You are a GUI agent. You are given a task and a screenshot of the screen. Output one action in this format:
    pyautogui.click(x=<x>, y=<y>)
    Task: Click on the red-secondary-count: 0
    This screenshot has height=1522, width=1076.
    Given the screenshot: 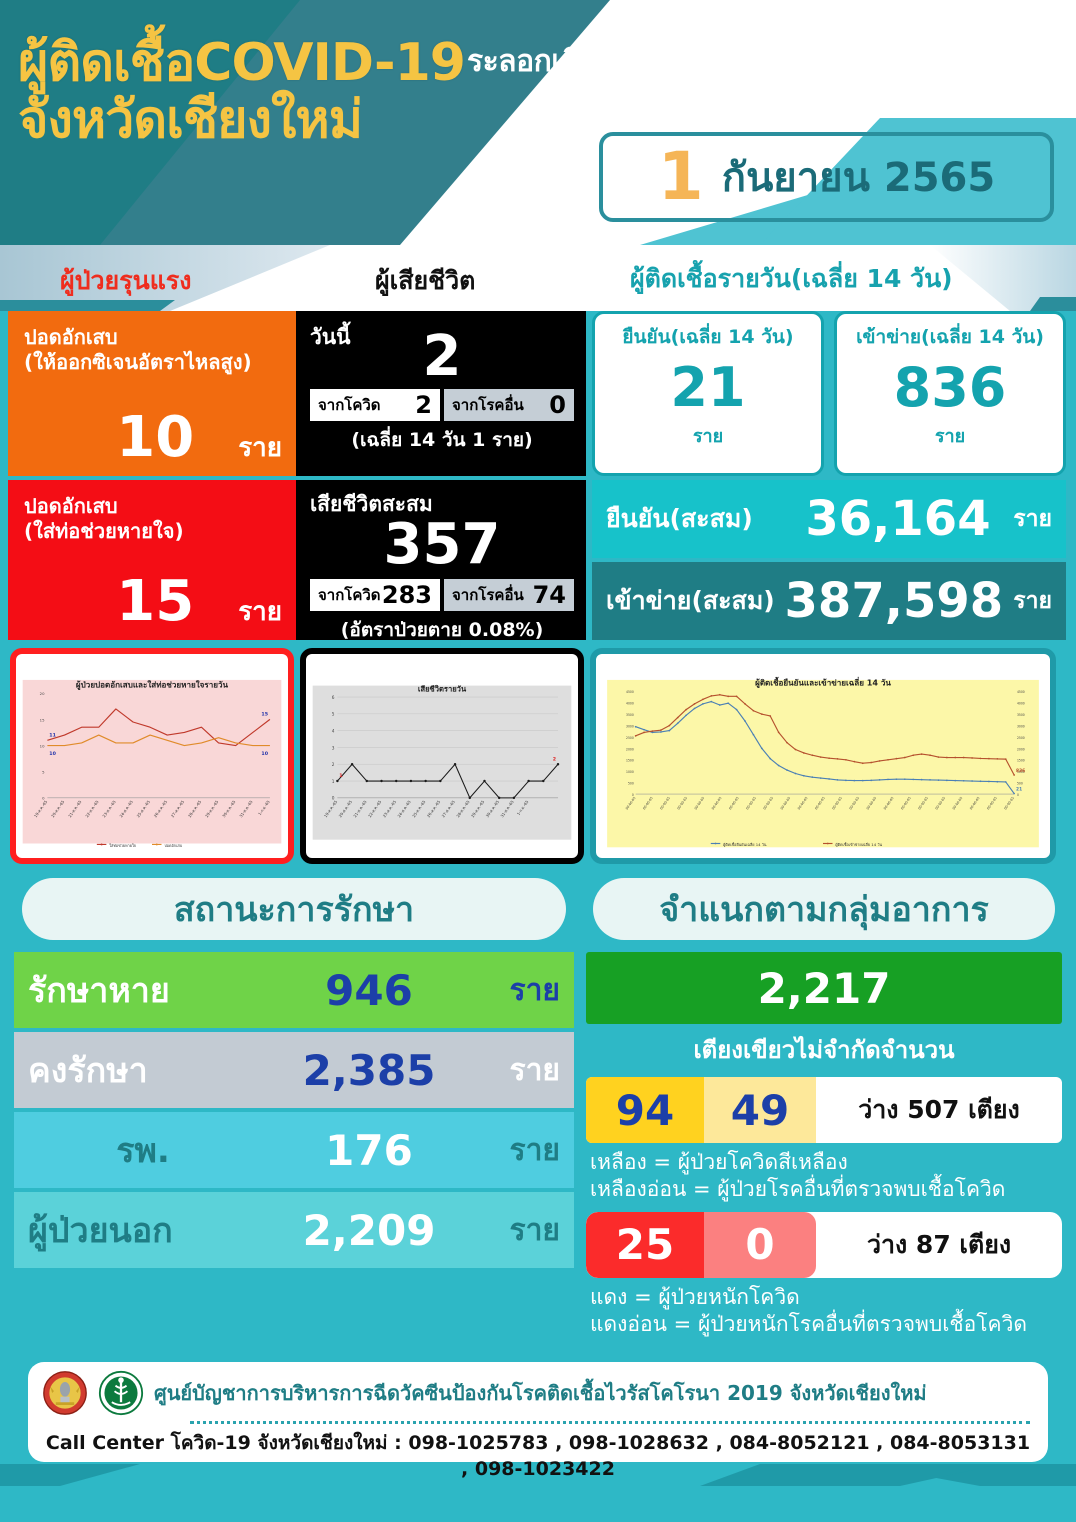 What is the action you would take?
    pyautogui.click(x=760, y=1244)
    